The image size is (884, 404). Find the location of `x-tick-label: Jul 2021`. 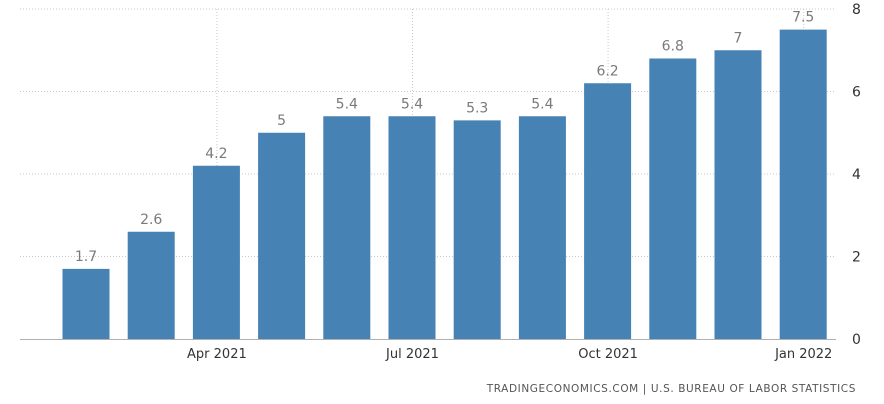

x-tick-label: Jul 2021 is located at coordinates (412, 354).